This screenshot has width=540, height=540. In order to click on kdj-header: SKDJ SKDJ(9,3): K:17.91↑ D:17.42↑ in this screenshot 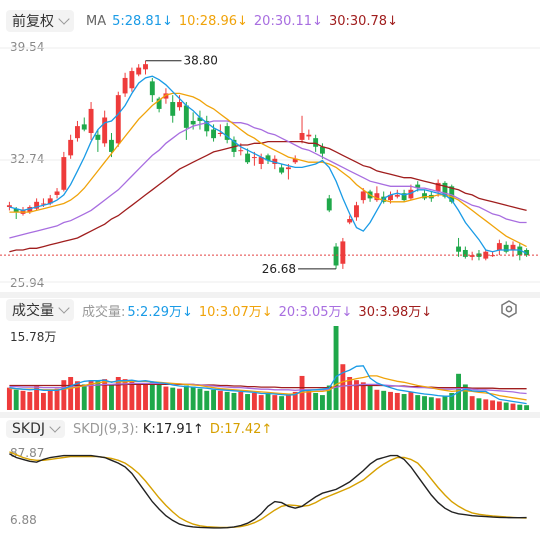, I will do `click(270, 429)`.